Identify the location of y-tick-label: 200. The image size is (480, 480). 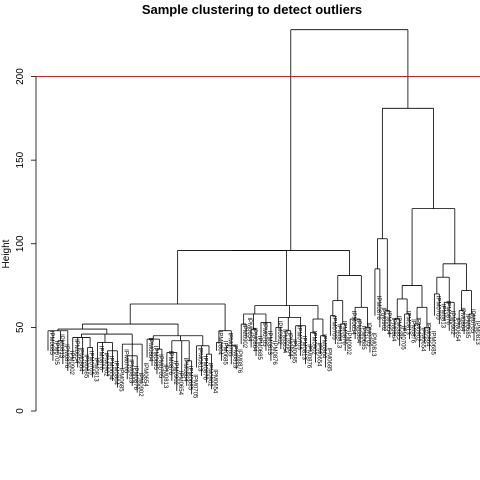
(20, 76).